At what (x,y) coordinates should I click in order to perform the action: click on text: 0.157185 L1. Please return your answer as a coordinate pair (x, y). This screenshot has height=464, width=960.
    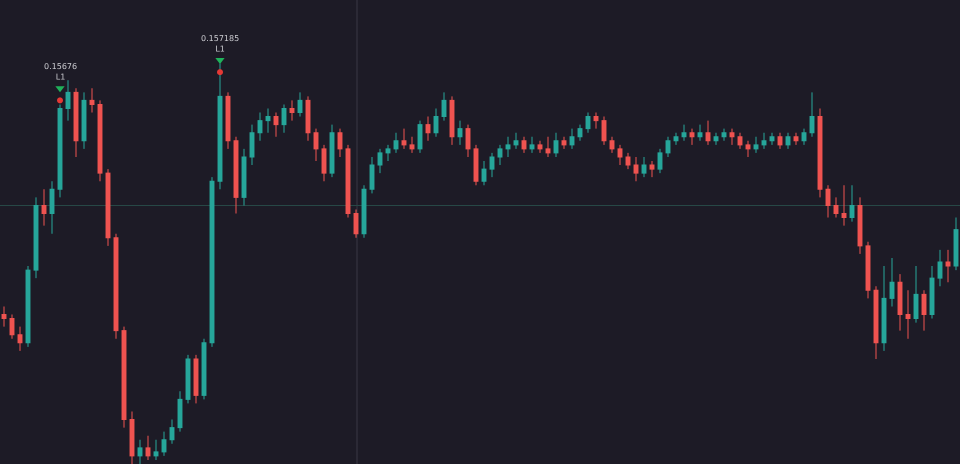
    Looking at the image, I should click on (220, 44).